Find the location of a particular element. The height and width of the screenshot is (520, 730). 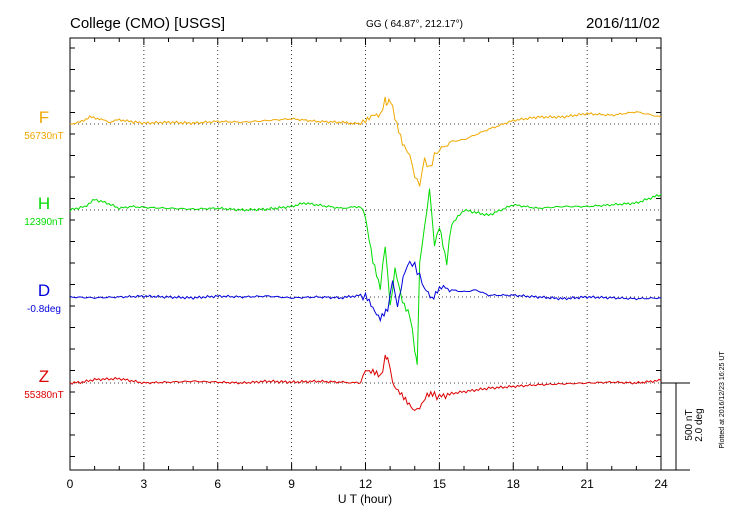

plotted-timestamp: Plotted at 2016/12/23 16:25 UT is located at coordinates (722, 400).